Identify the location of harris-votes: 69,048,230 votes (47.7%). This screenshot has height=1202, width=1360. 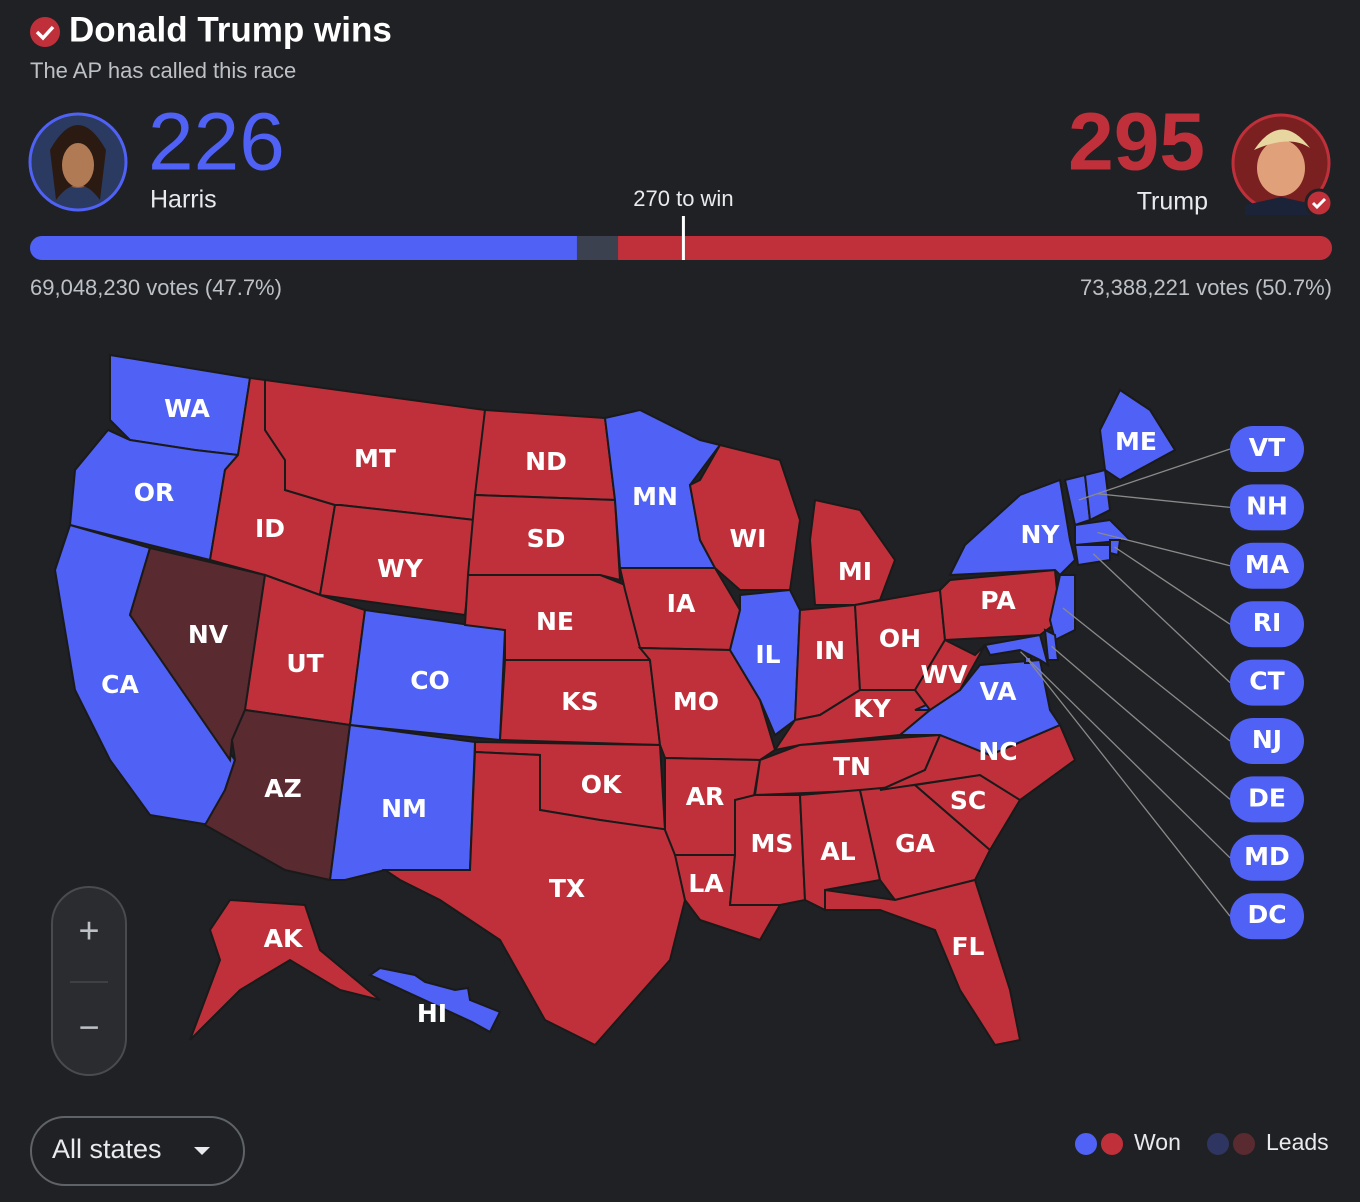
(156, 287).